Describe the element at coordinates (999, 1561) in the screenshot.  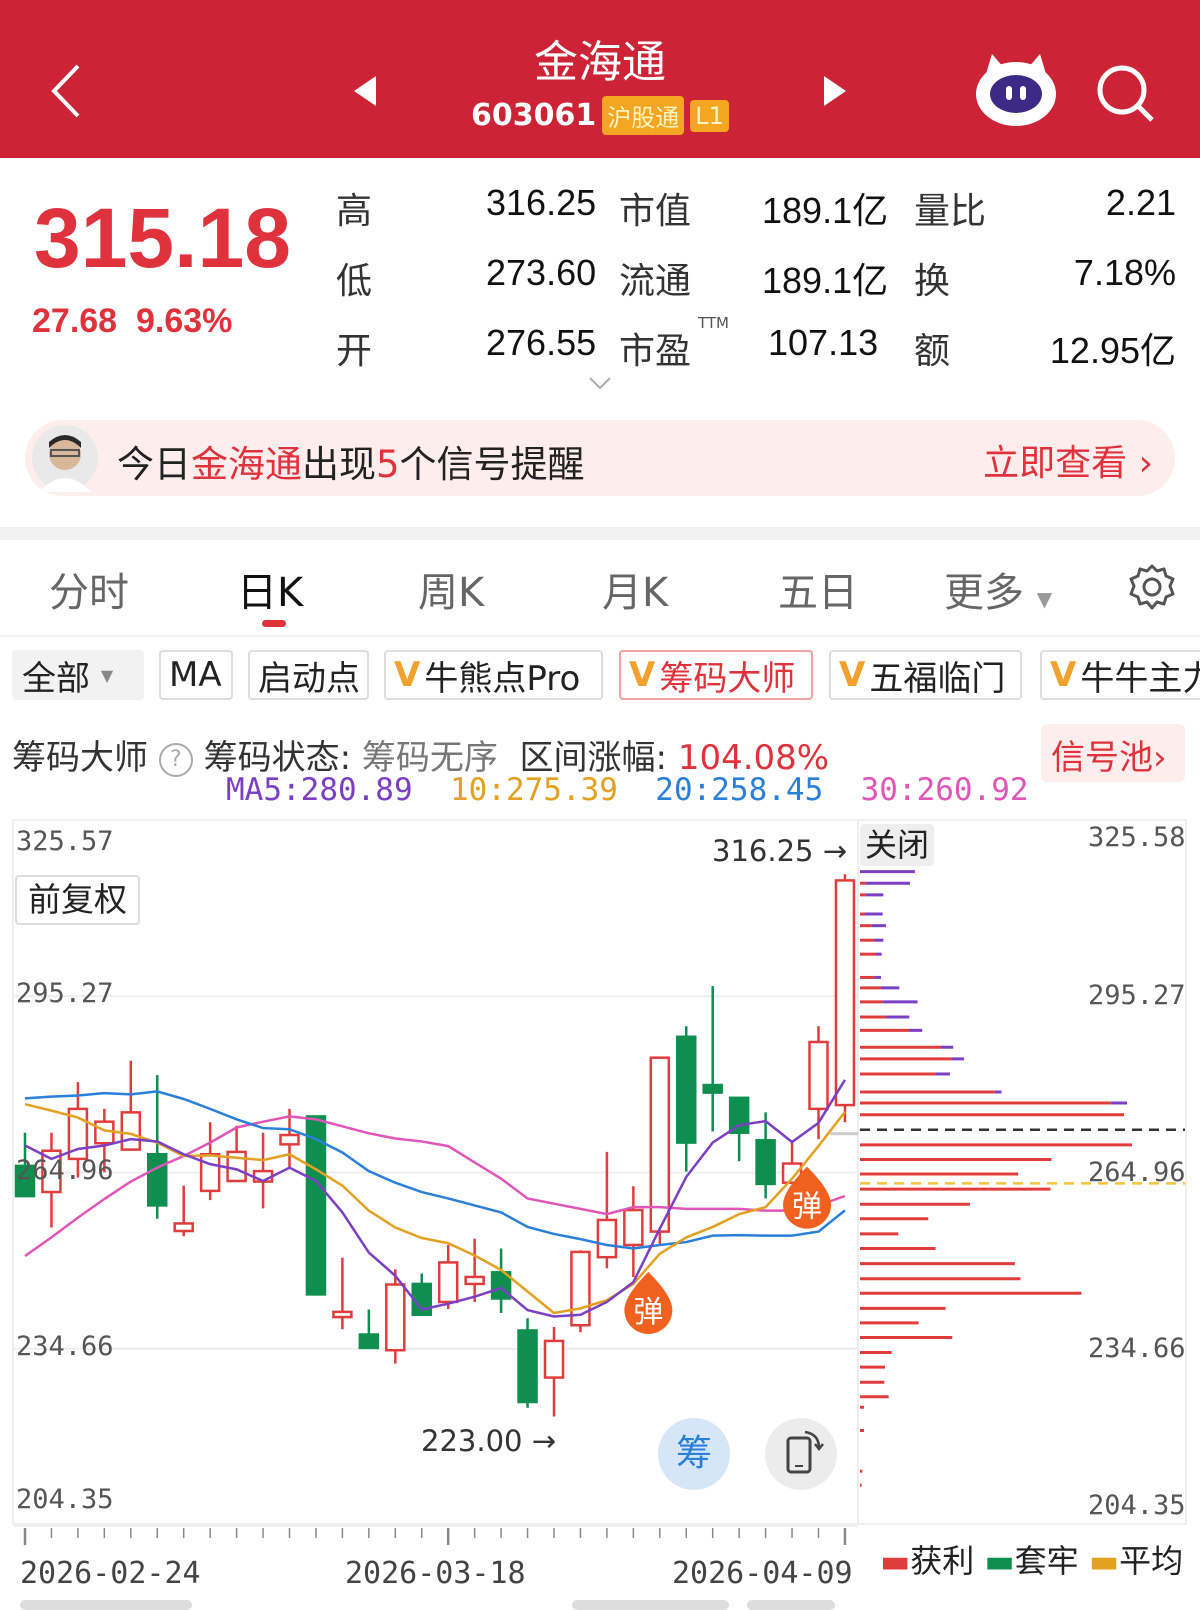
I see `legend-swatch-trapped: ▬` at that location.